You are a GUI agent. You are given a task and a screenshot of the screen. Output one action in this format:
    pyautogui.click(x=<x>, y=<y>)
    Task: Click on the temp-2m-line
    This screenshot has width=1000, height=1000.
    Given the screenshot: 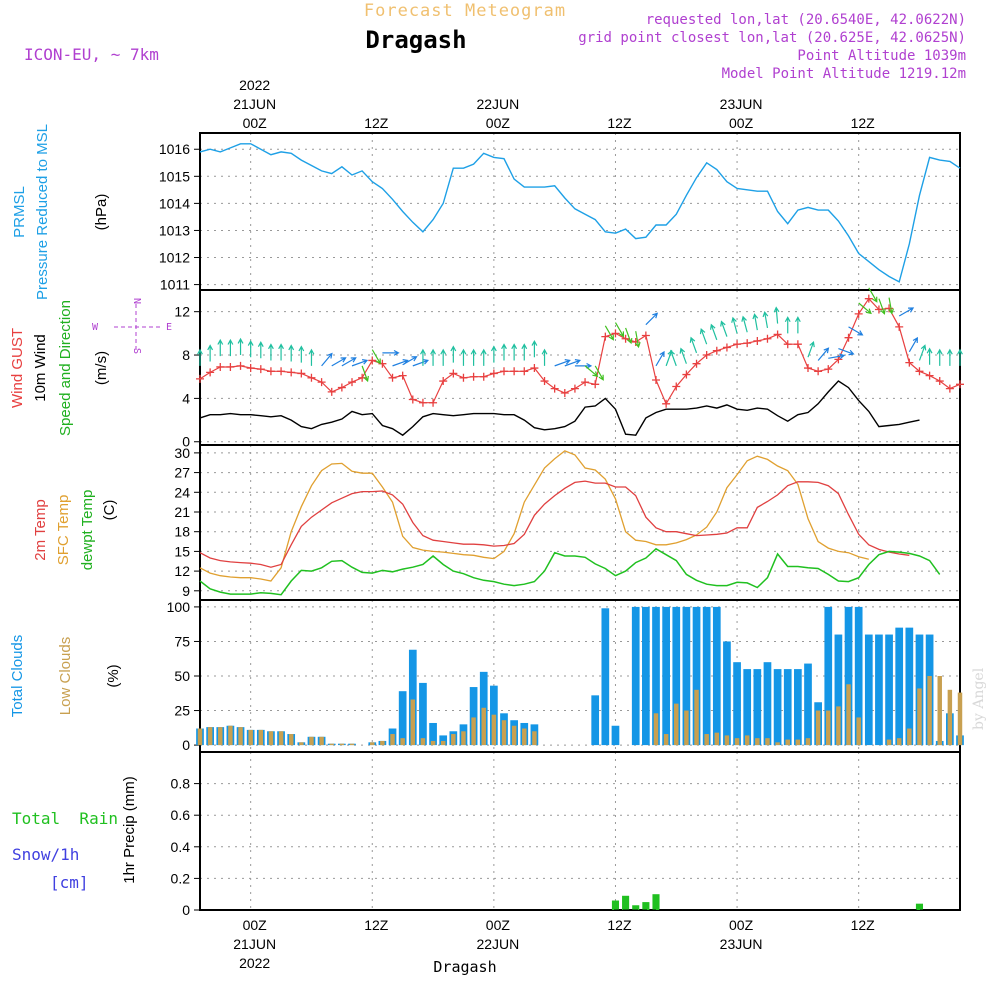 What is the action you would take?
    pyautogui.click(x=554, y=524)
    